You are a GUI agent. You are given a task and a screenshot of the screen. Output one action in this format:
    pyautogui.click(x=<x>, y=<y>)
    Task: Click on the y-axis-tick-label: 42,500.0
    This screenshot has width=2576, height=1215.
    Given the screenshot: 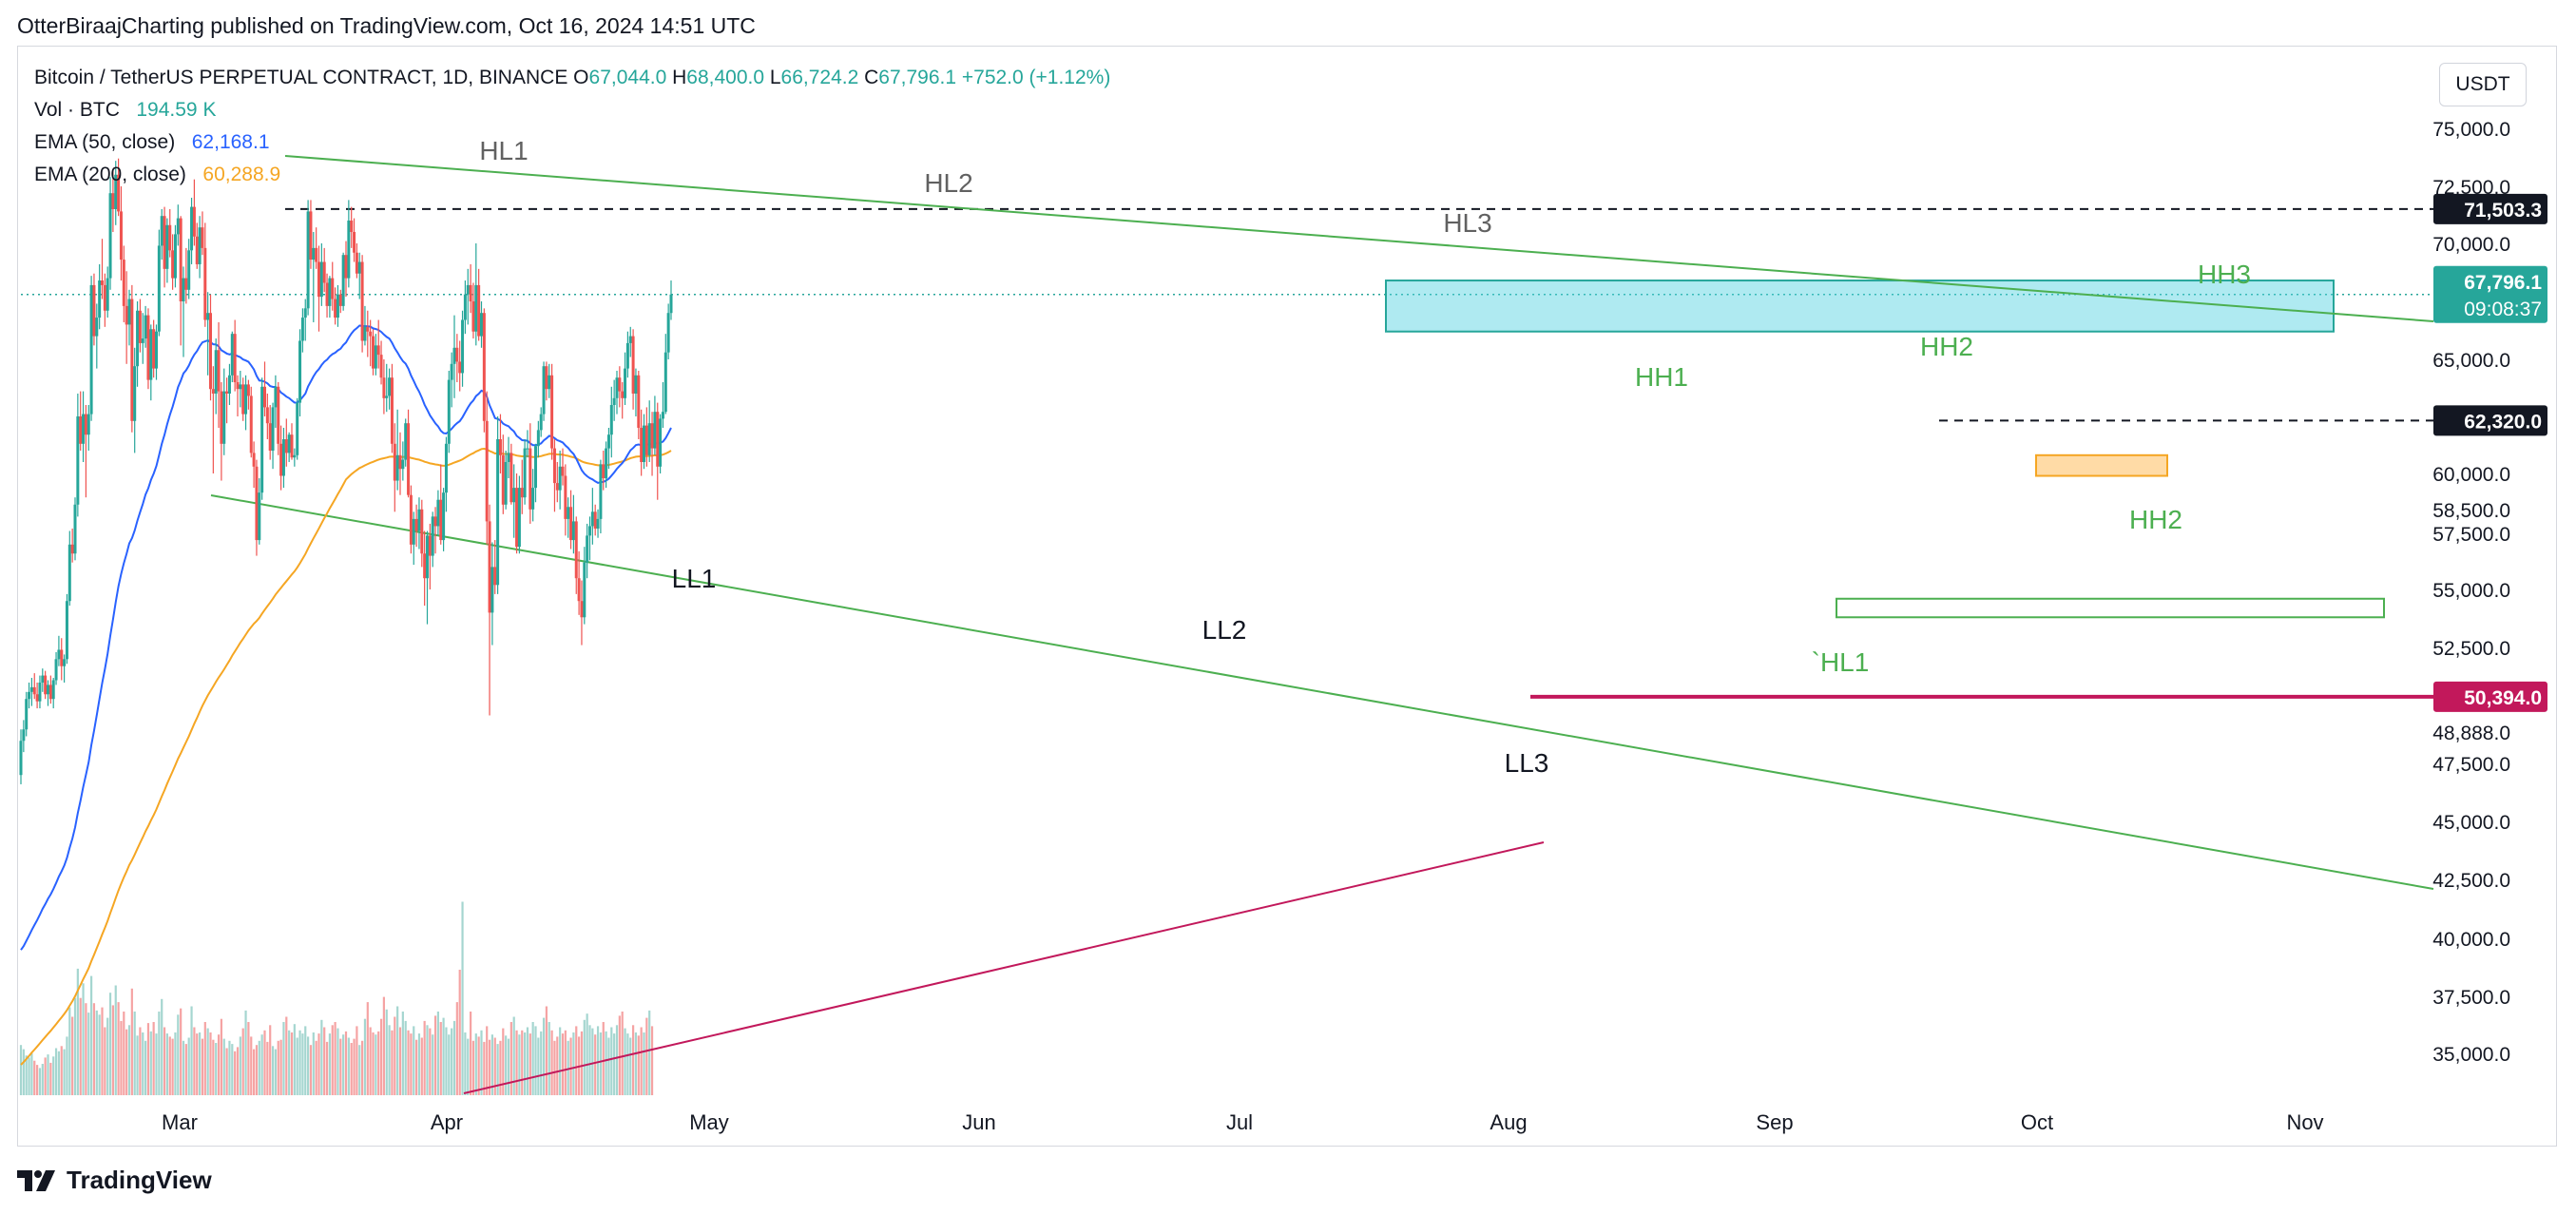 What is the action you would take?
    pyautogui.click(x=2471, y=881)
    